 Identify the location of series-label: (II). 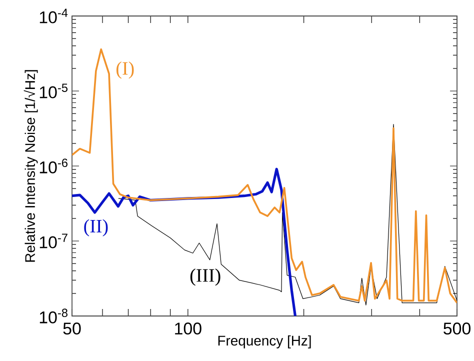
(96, 227).